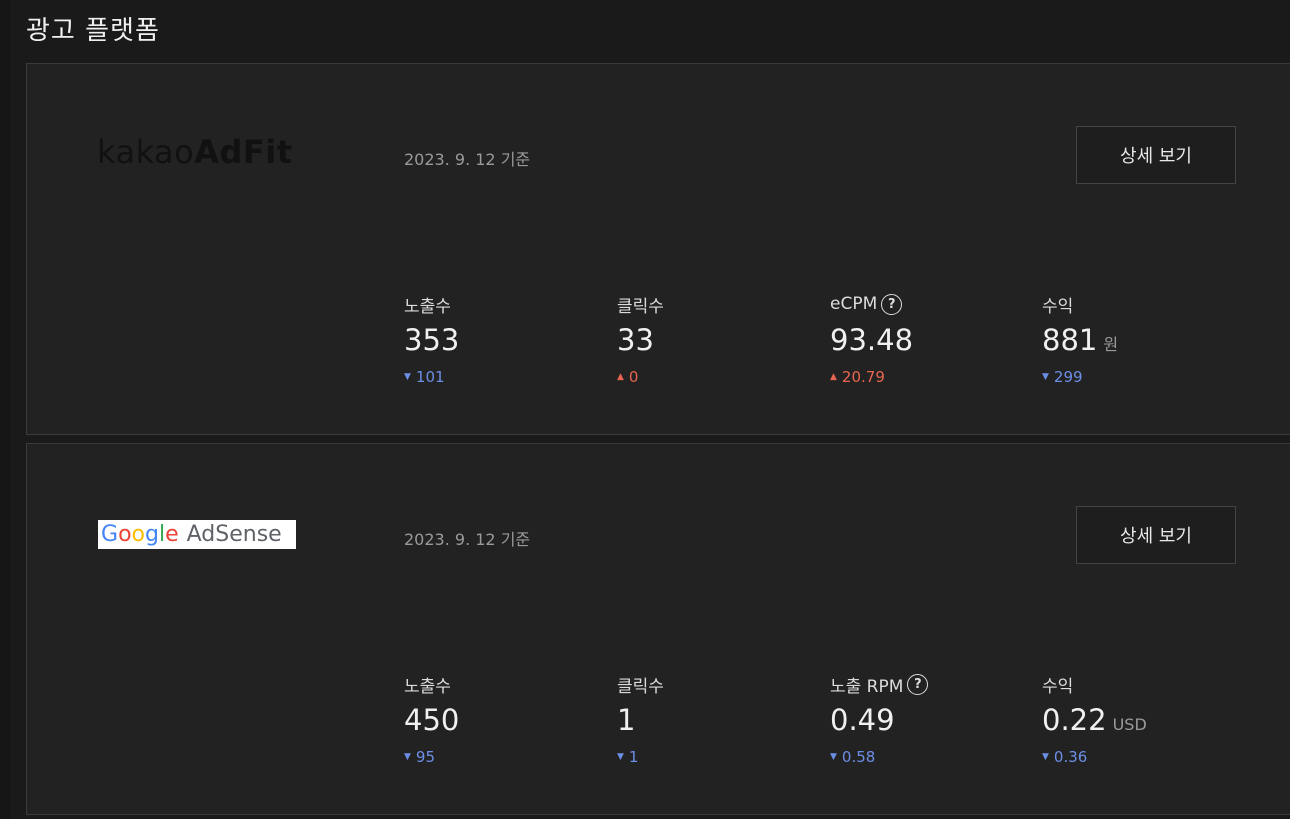 The height and width of the screenshot is (819, 1290). I want to click on metric-value: 1, so click(626, 720).